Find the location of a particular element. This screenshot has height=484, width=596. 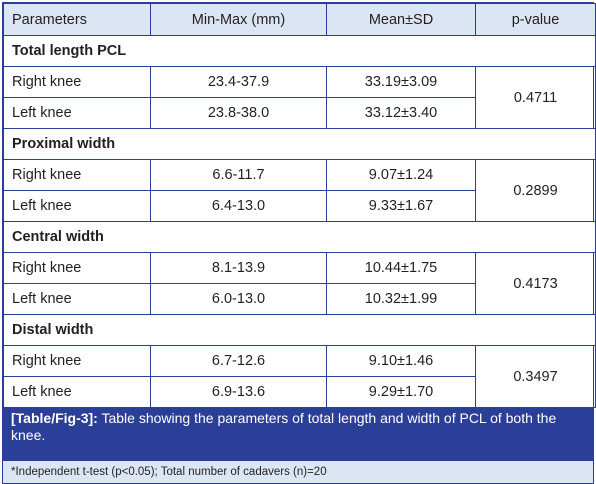

p-value-cell: 0.2899 is located at coordinates (535, 190).